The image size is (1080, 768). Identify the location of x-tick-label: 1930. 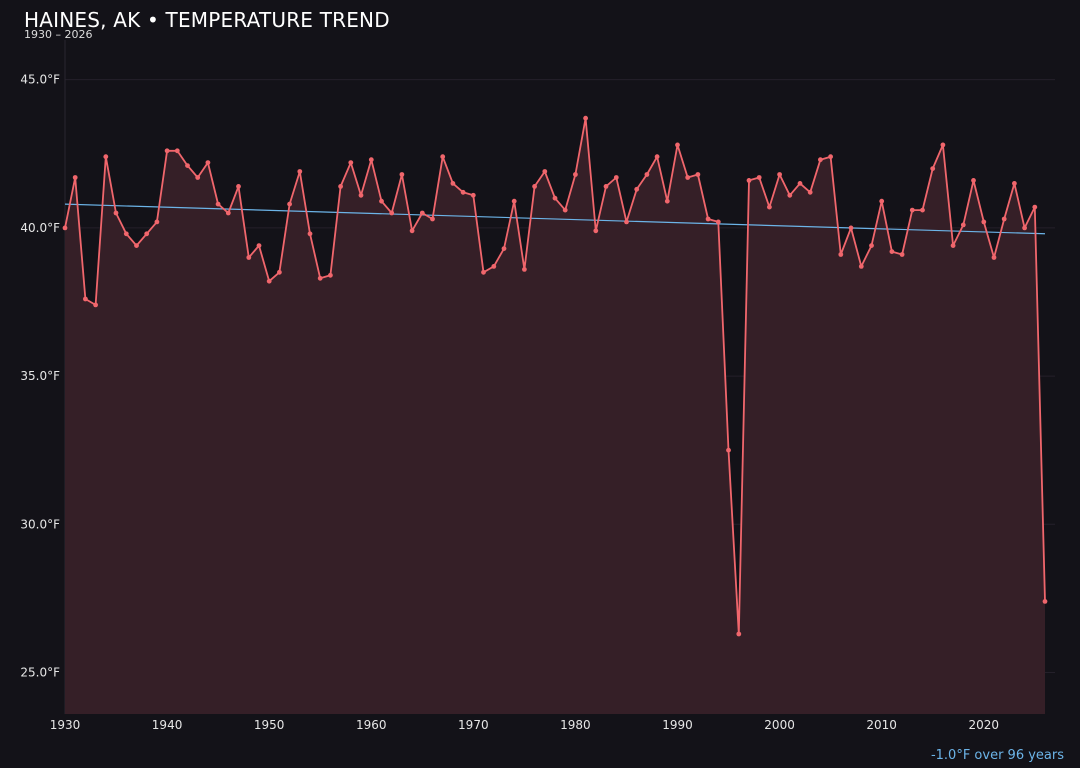
(65, 725).